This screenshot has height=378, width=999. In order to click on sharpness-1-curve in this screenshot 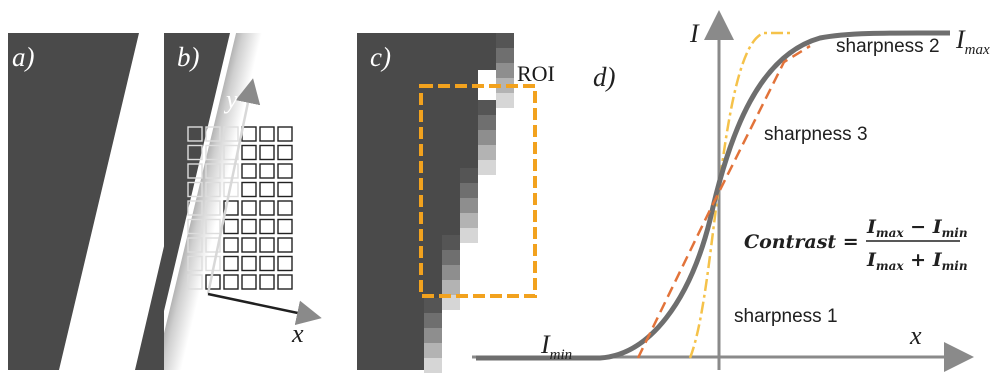, I will do `click(739, 195)`.